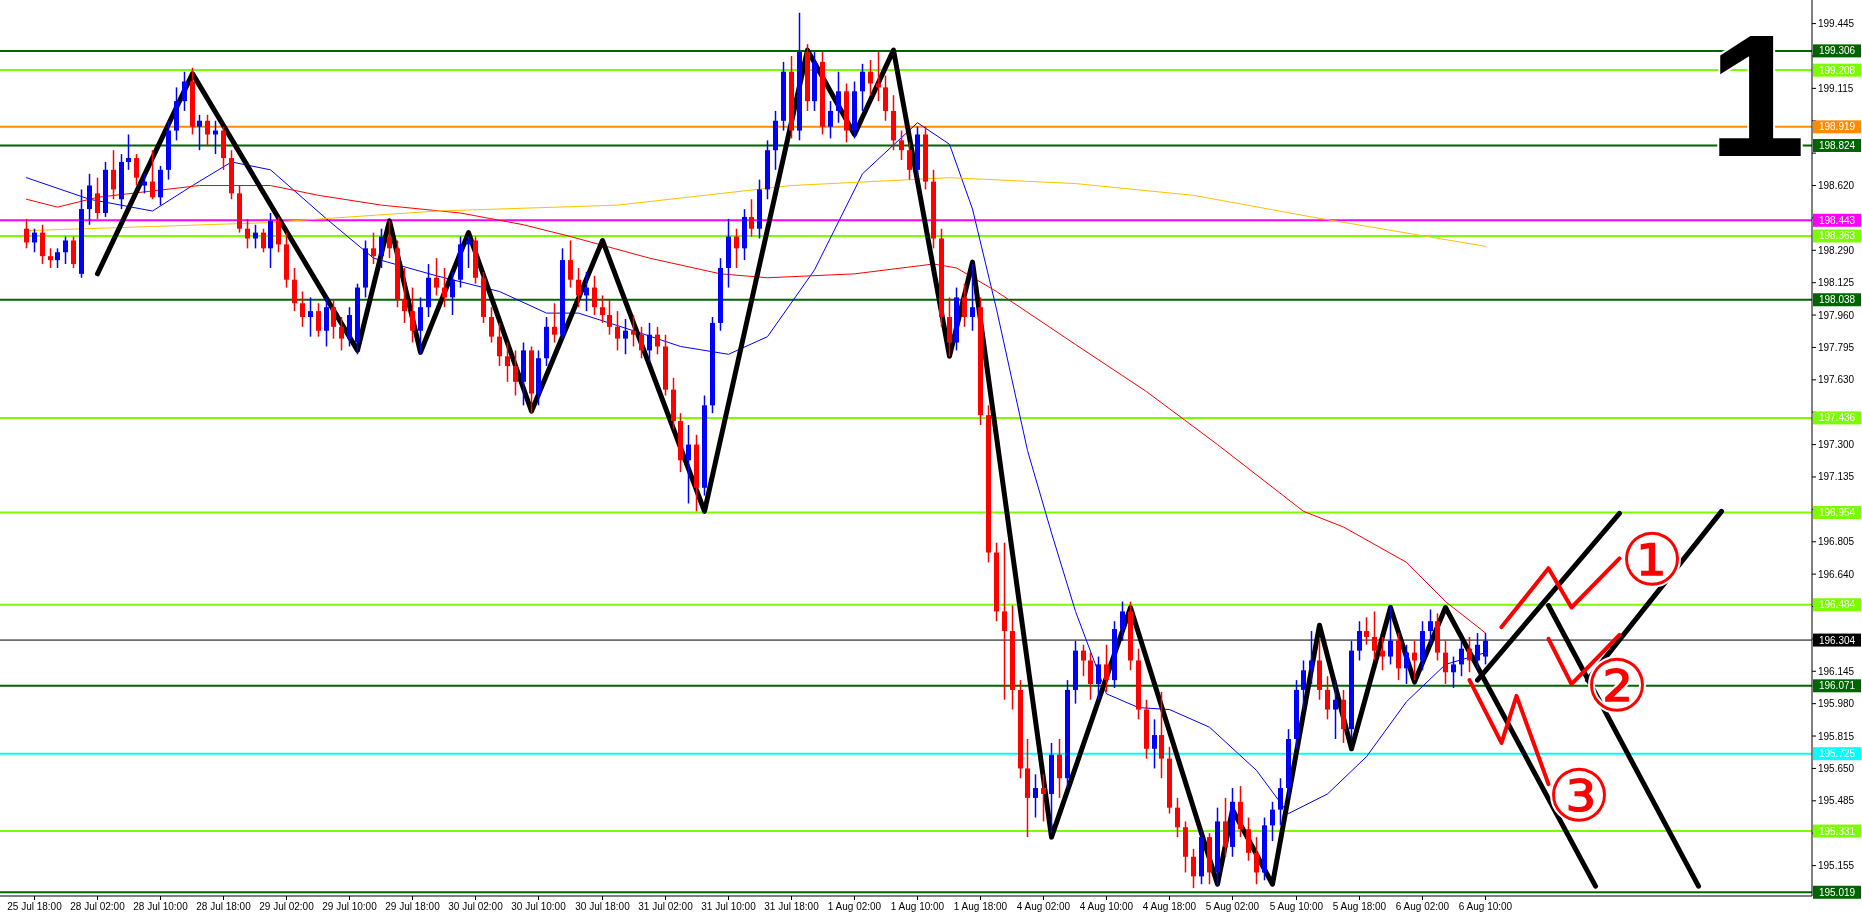 Image resolution: width=1862 pixels, height=916 pixels. What do you see at coordinates (1169, 906) in the screenshot?
I see `x-tick-label: 4 Aug 18:00` at bounding box center [1169, 906].